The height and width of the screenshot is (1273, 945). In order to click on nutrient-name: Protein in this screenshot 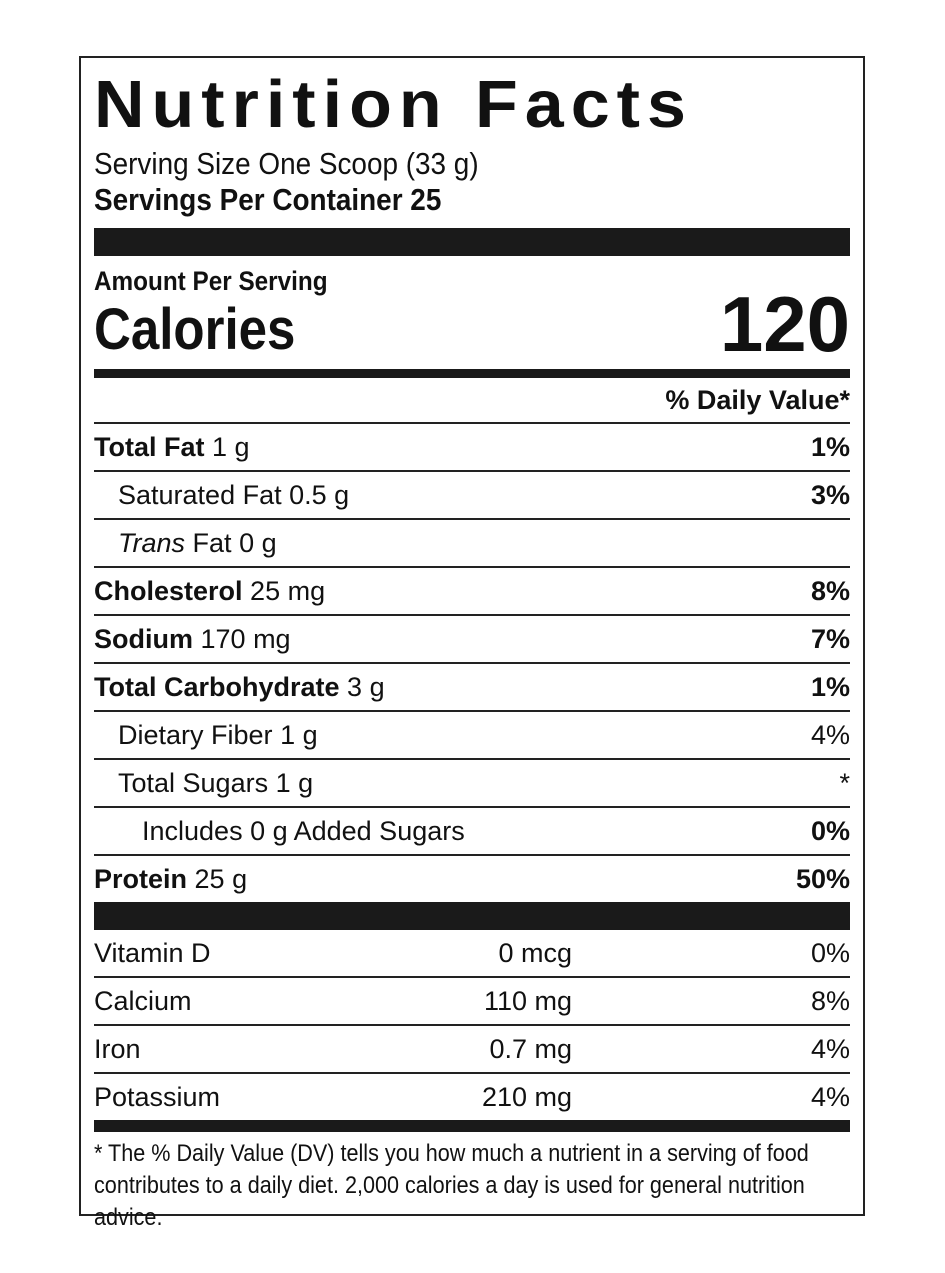, I will do `click(141, 878)`.